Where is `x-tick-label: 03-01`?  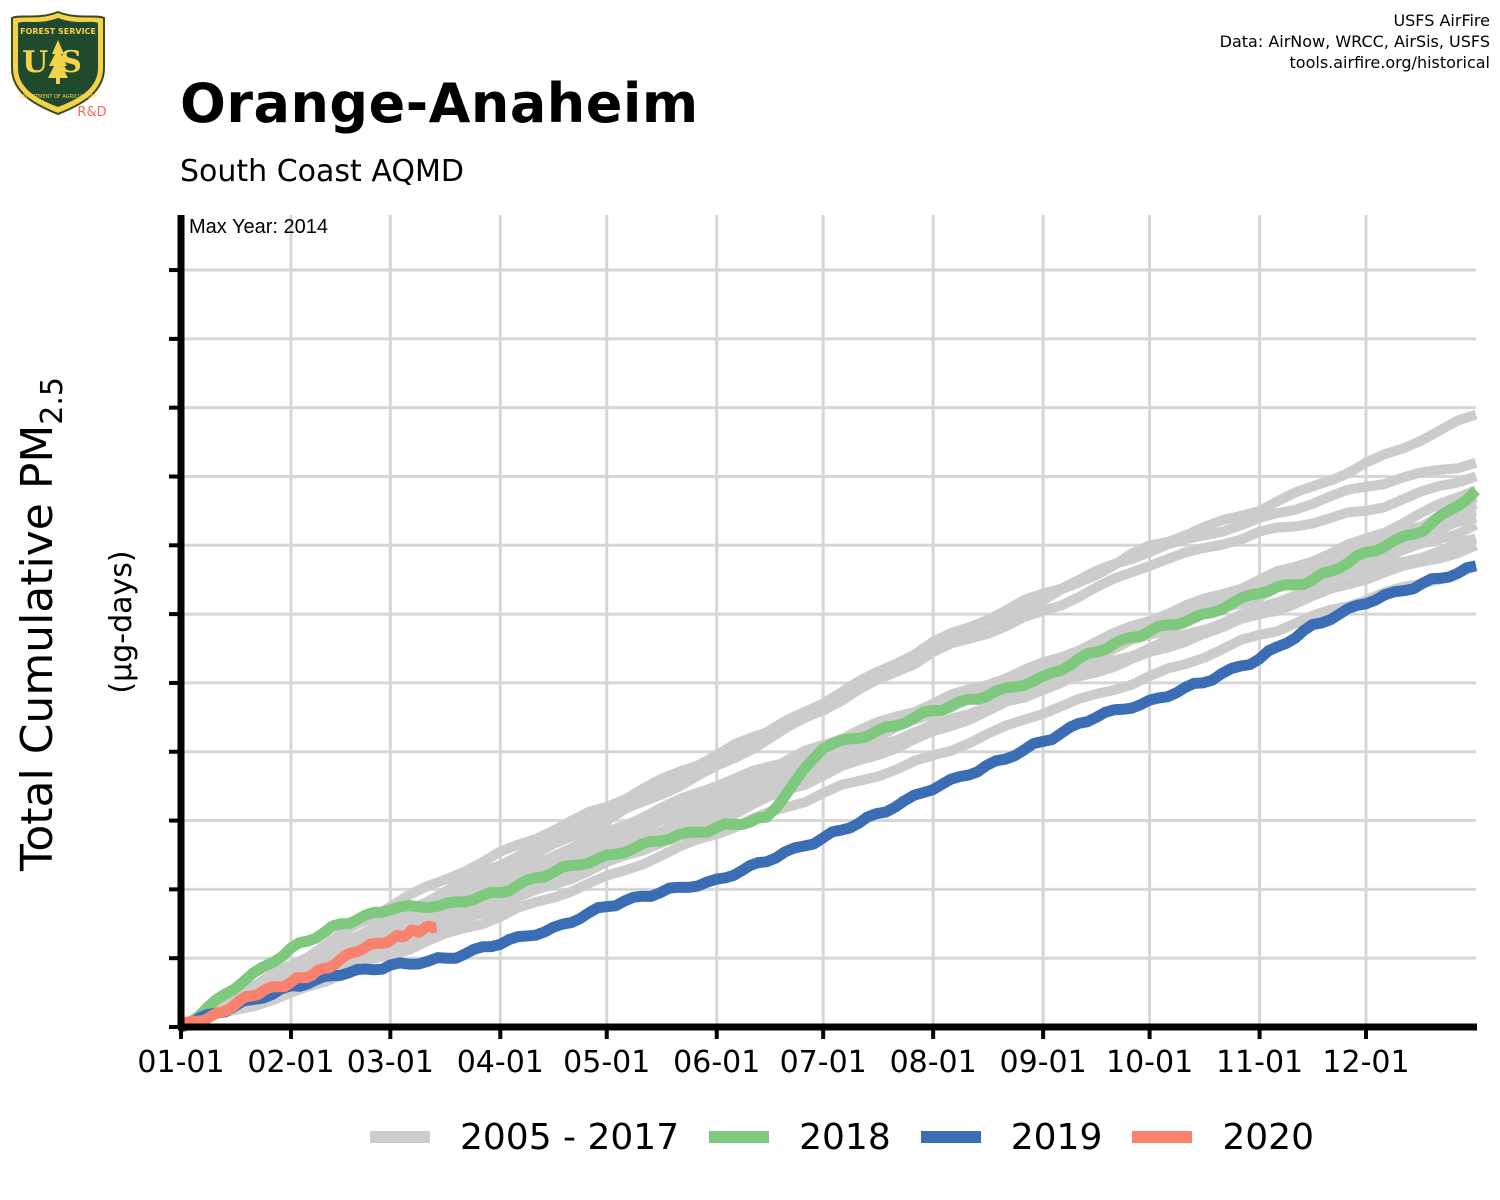 x-tick-label: 03-01 is located at coordinates (390, 1062).